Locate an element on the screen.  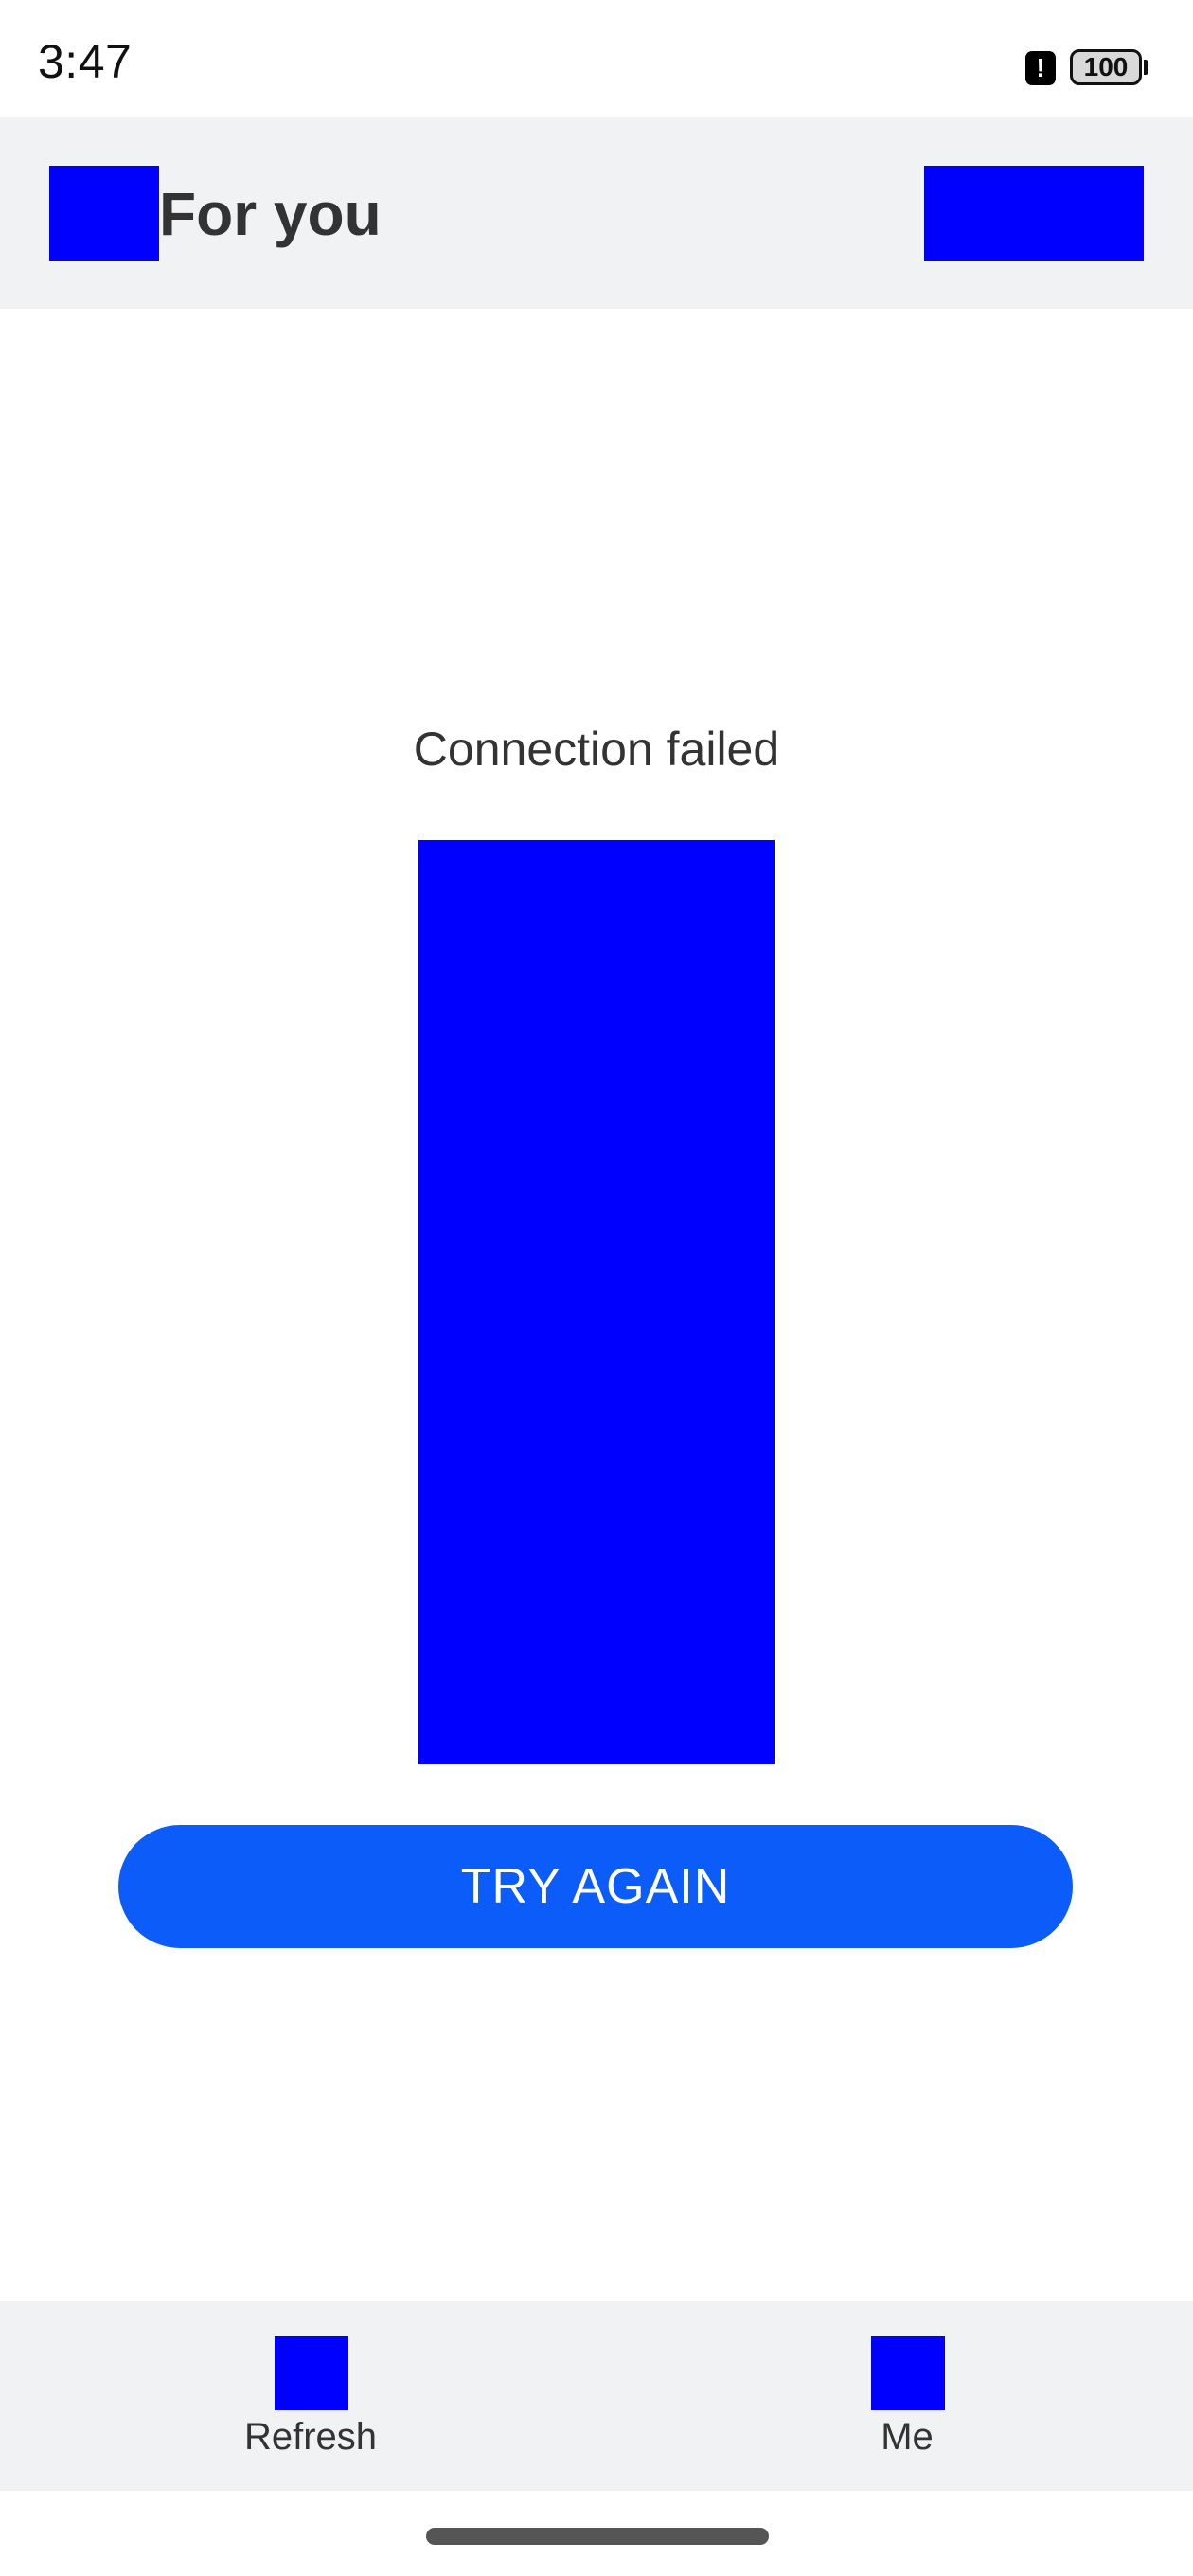
refresh-icon is located at coordinates (311, 2373).